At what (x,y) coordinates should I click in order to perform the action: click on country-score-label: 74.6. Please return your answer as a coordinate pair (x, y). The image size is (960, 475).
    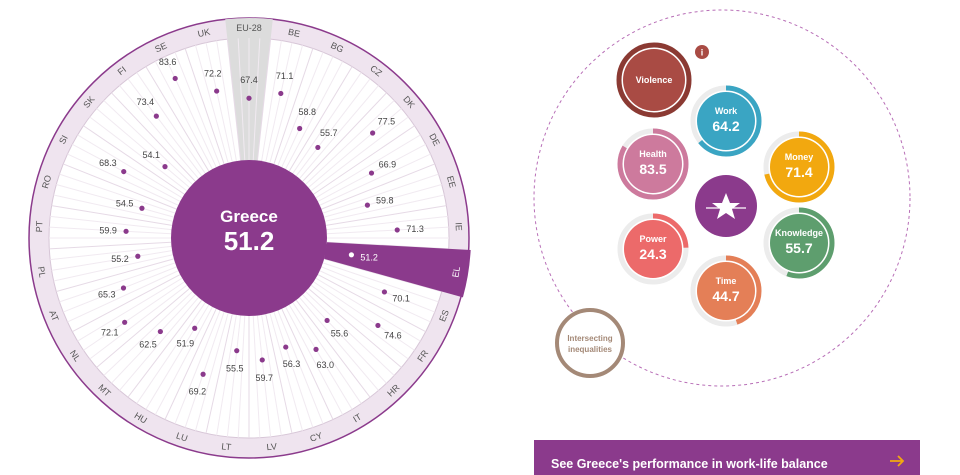
    Looking at the image, I should click on (393, 336).